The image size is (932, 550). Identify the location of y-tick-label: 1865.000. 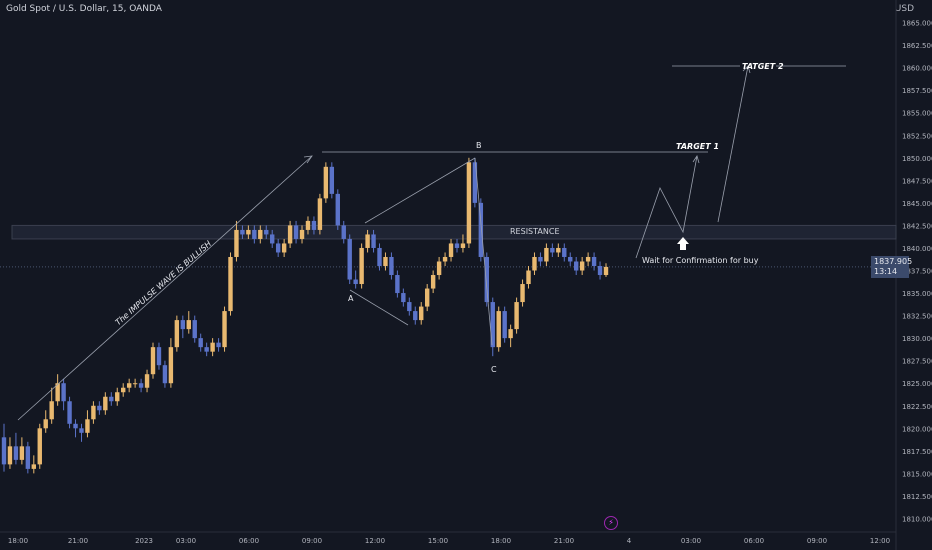
(917, 24).